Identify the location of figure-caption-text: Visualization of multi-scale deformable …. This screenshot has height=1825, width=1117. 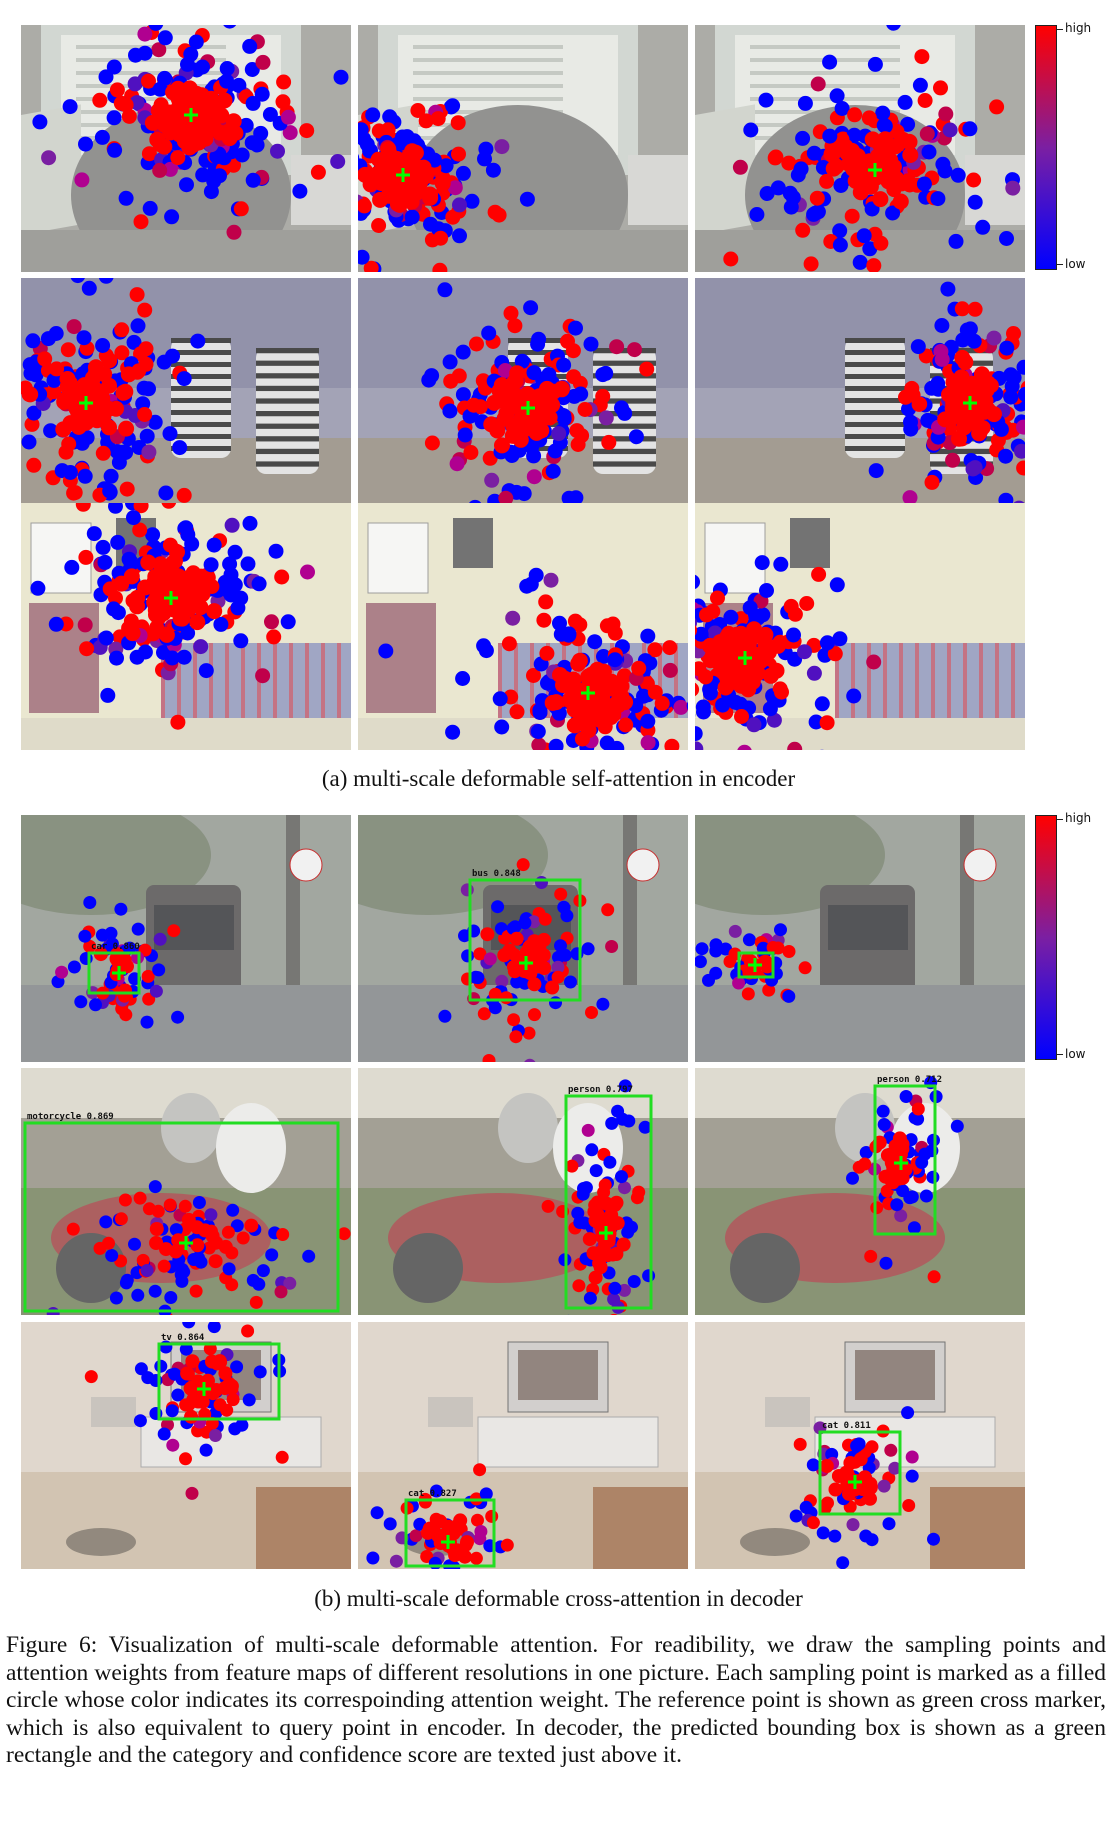
(556, 1700).